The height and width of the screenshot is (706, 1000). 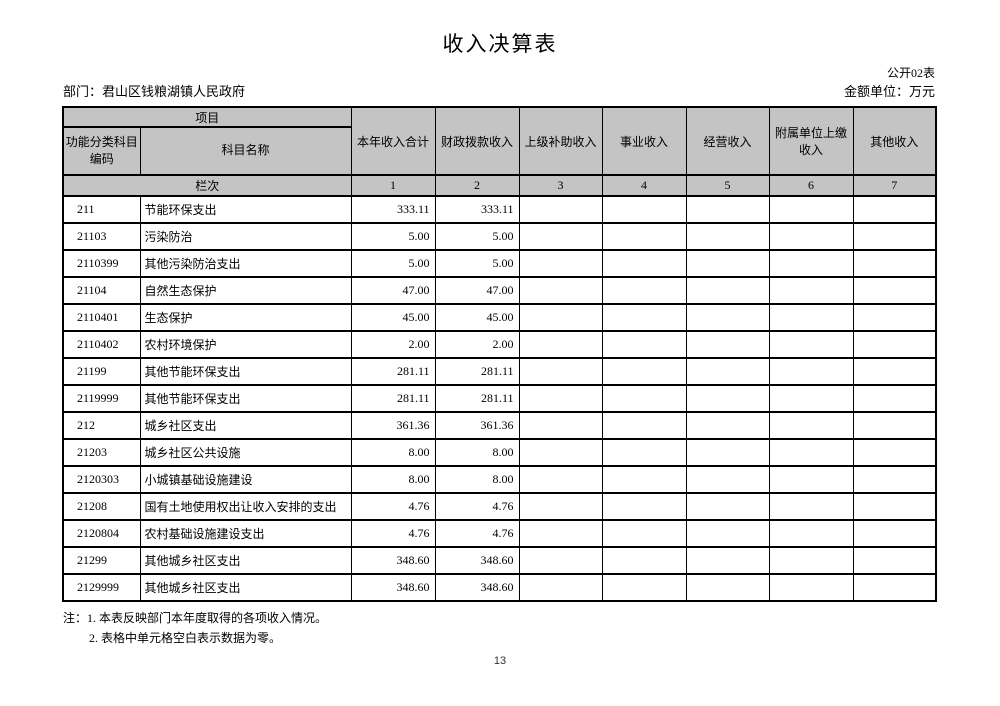 What do you see at coordinates (644, 186) in the screenshot?
I see `column-number: 4` at bounding box center [644, 186].